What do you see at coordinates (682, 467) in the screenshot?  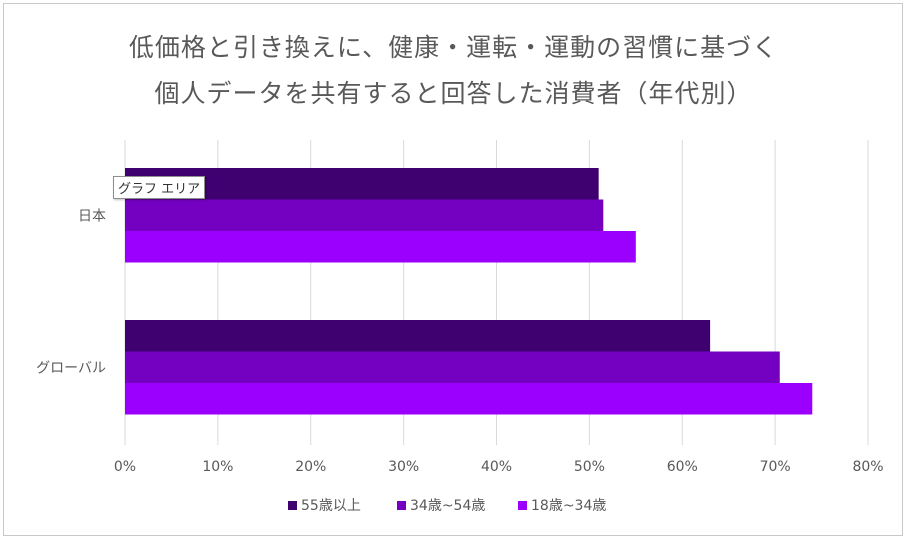 I see `x-tick-label: 60%` at bounding box center [682, 467].